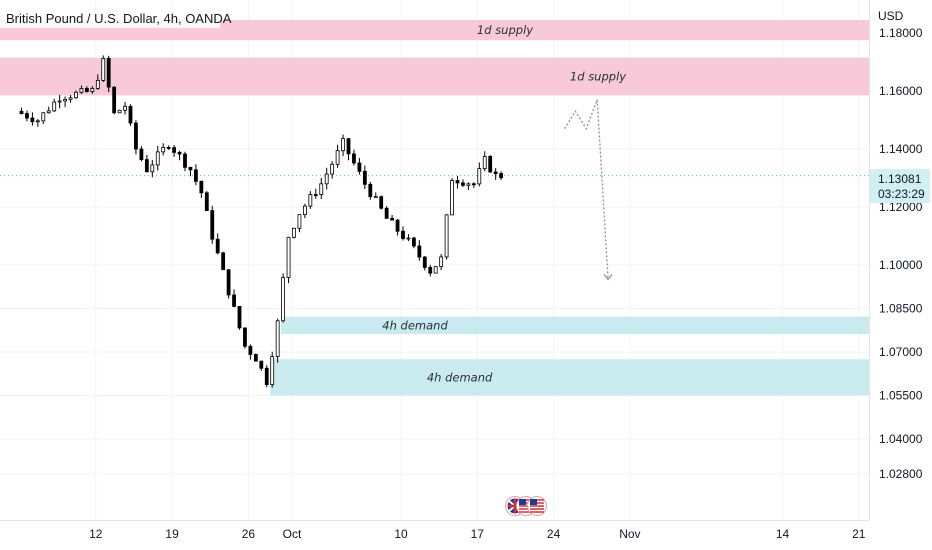 The height and width of the screenshot is (550, 932). Describe the element at coordinates (901, 439) in the screenshot. I see `y-tick-label: 1.04000` at that location.